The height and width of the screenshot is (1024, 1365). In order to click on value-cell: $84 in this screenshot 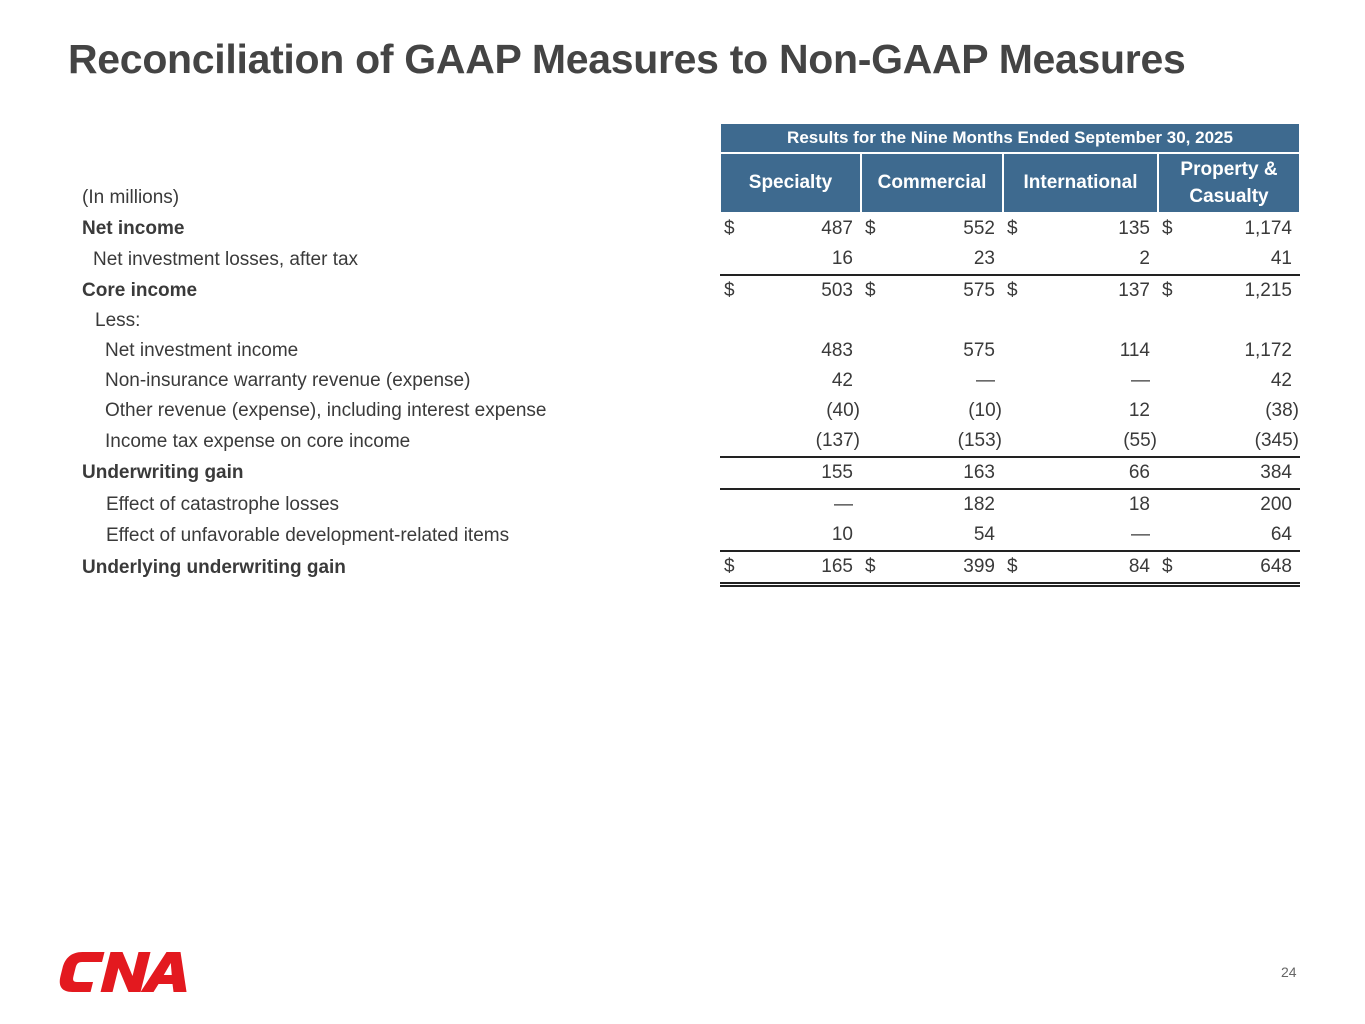, I will do `click(1080, 568)`.